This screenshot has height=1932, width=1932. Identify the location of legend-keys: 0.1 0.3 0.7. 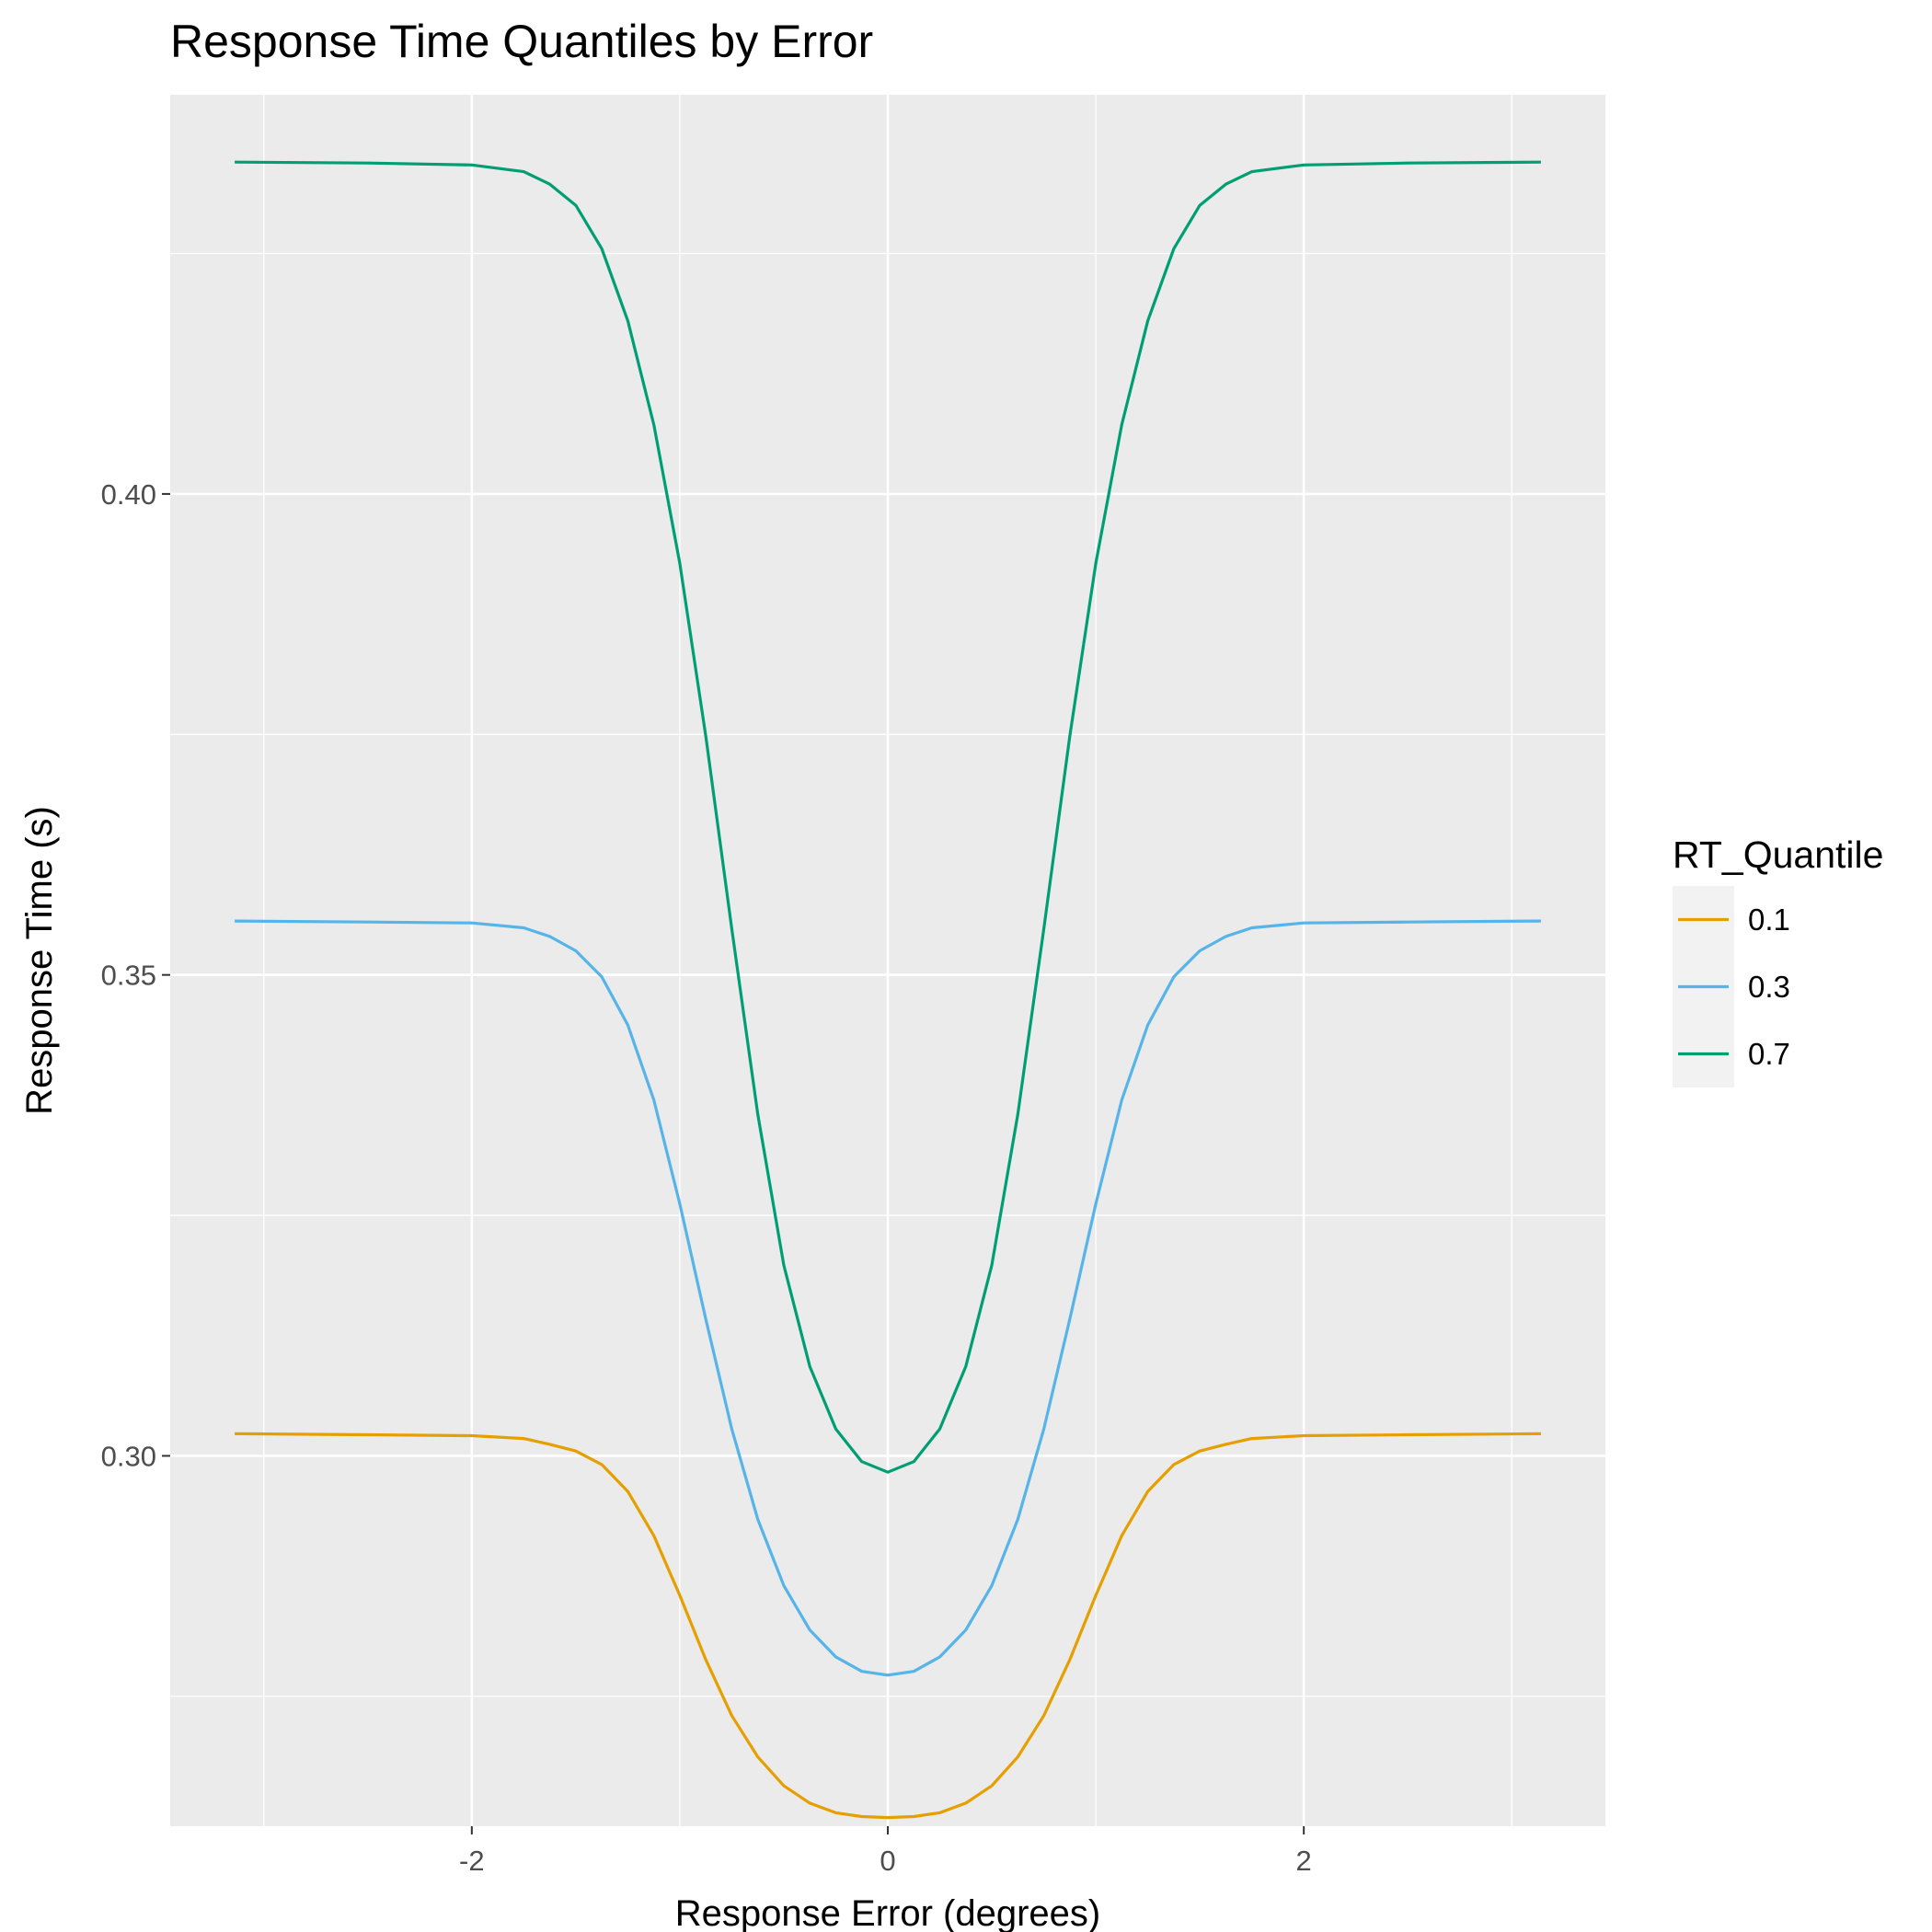
(1731, 986).